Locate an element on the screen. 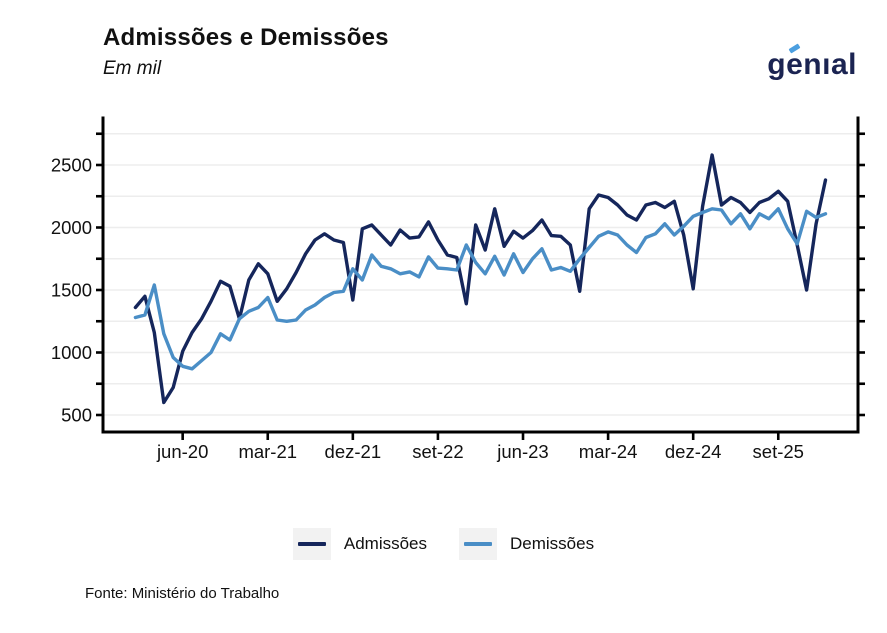 The height and width of the screenshot is (633, 887). svg-text: 1500 is located at coordinates (71, 290).